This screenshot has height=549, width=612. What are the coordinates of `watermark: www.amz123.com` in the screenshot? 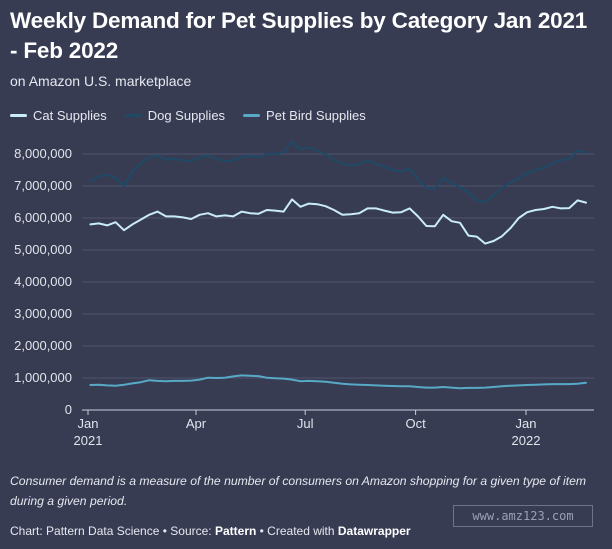 It's located at (523, 516).